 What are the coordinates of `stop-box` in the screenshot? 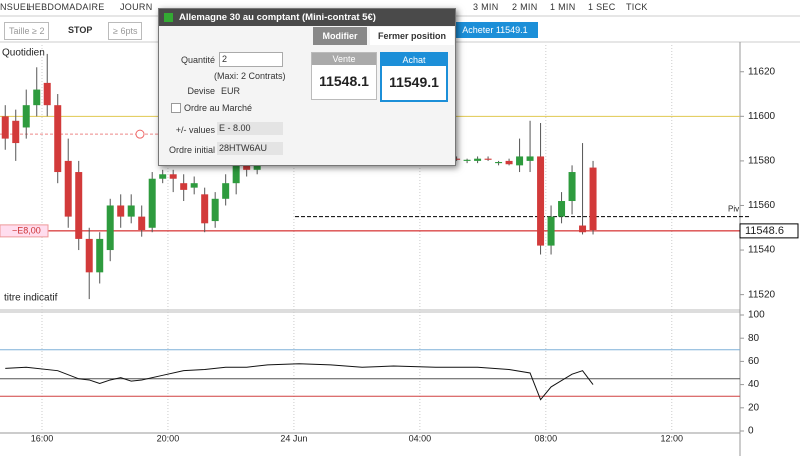 It's located at (24, 231).